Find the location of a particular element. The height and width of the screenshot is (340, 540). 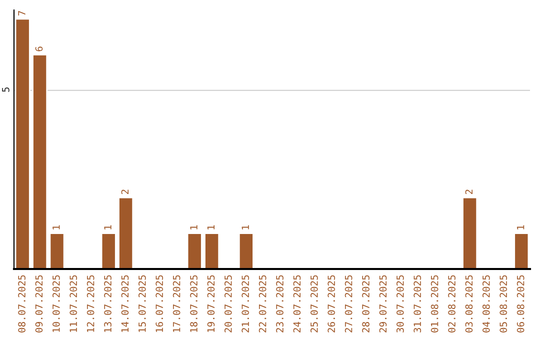

x-tick-label: 25.07.2025 is located at coordinates (314, 303).